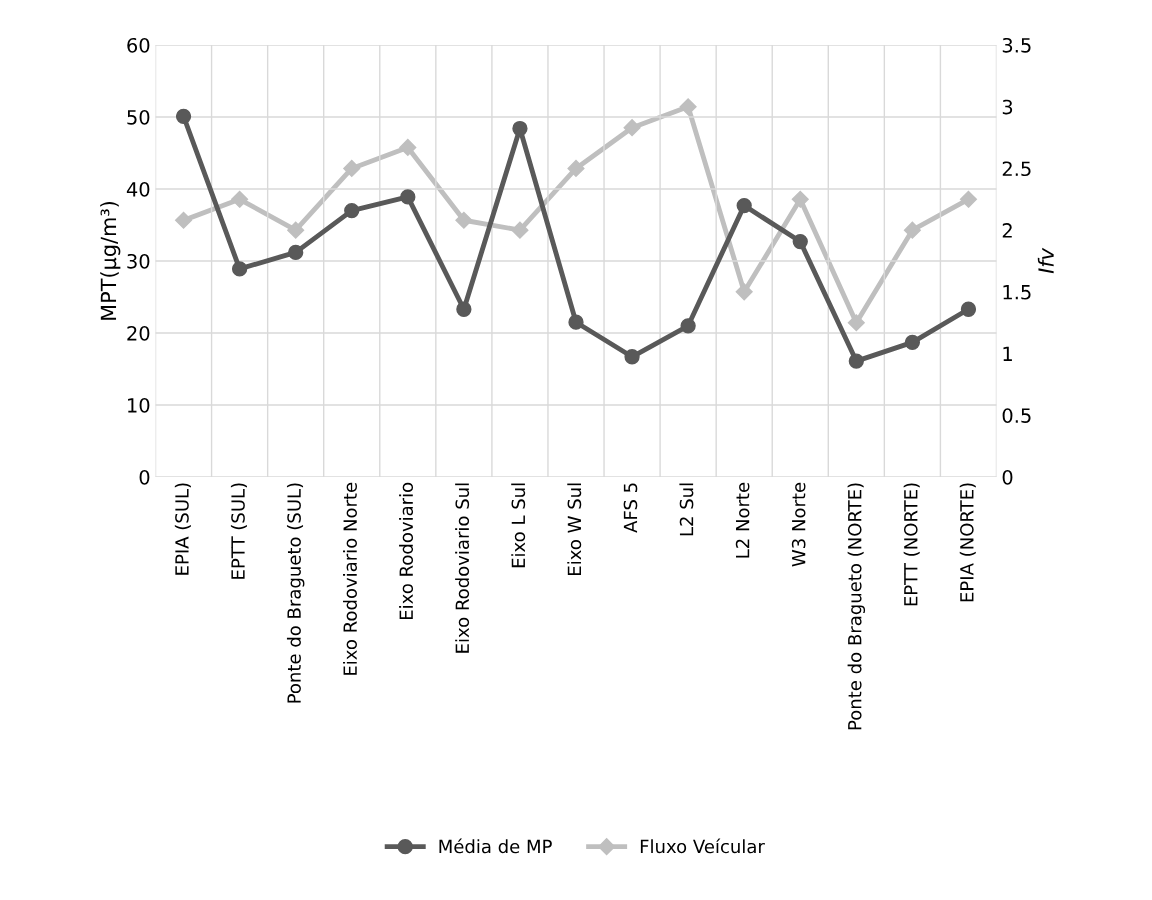  I want to click on x-tick-label: Eixo Rodoviario Norte, so click(350, 578).